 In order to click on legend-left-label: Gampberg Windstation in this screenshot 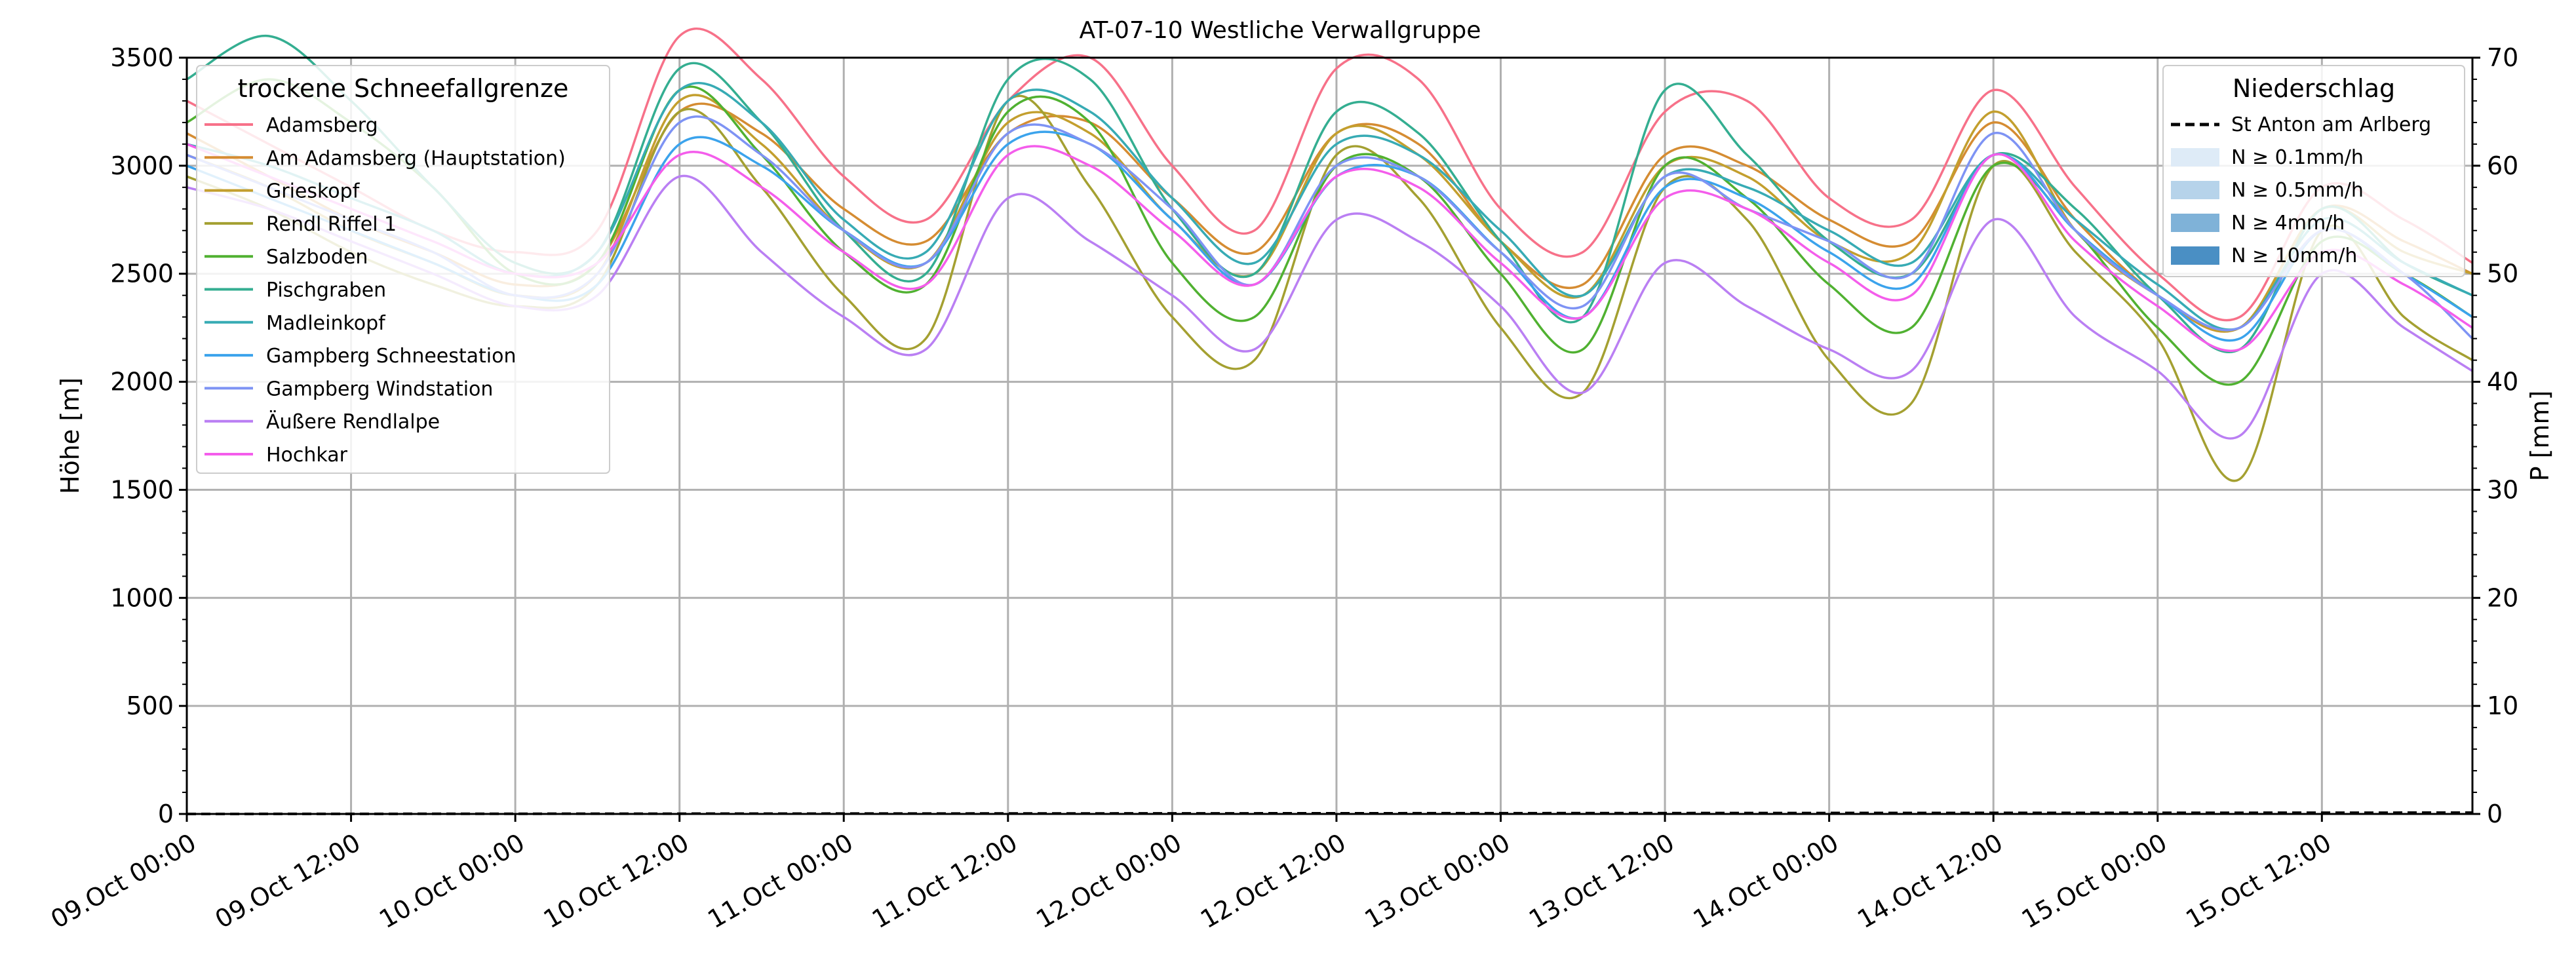, I will do `click(379, 389)`.